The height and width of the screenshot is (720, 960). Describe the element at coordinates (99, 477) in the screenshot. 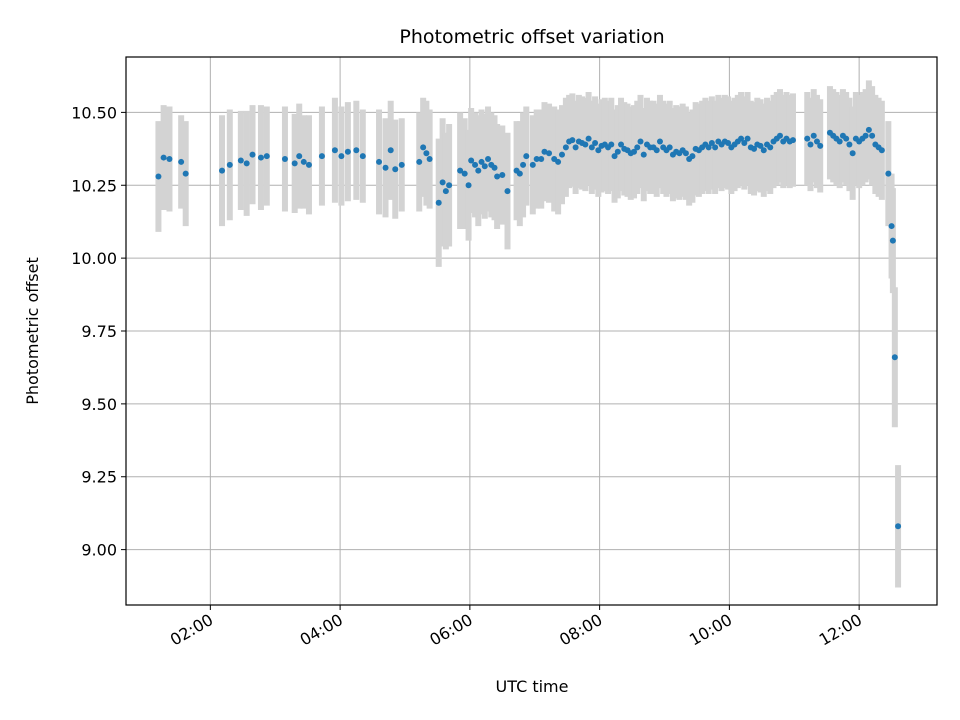

I see `y-tick-label: 9.25` at that location.